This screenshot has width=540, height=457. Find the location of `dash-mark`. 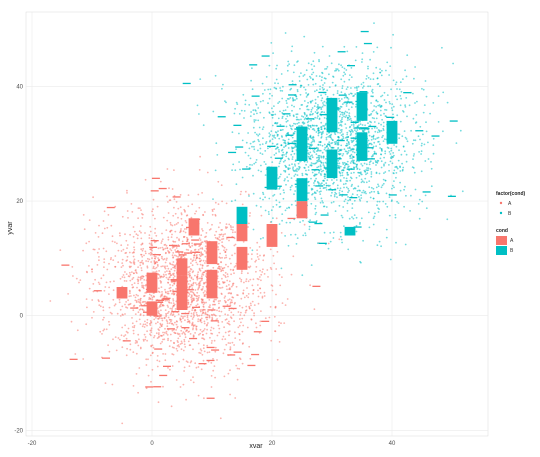

dash-mark is located at coordinates (154, 191).